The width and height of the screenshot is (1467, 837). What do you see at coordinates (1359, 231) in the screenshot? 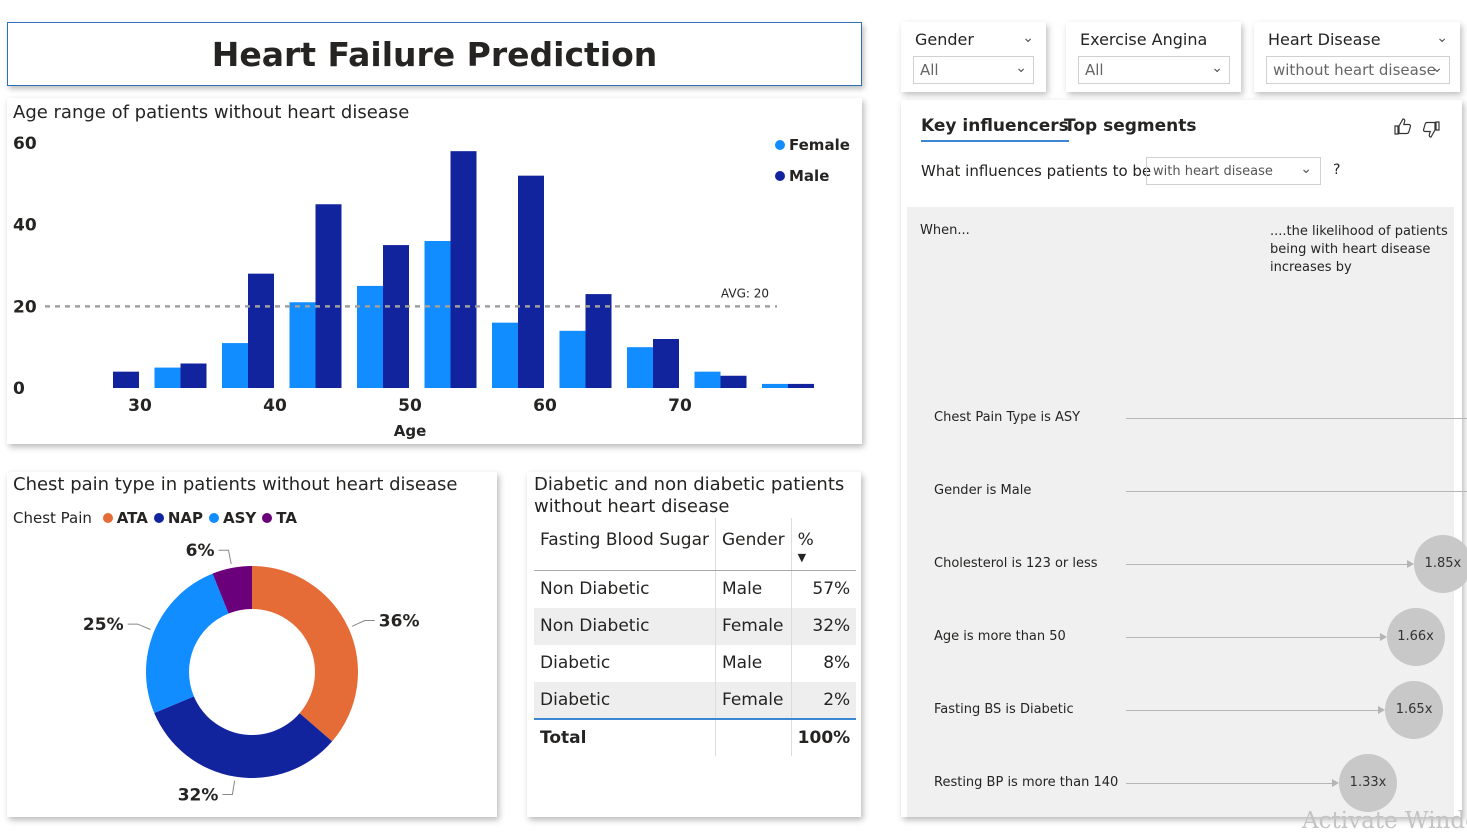
I see `ki-likelihood-line: ....the likelihood of patients` at bounding box center [1359, 231].